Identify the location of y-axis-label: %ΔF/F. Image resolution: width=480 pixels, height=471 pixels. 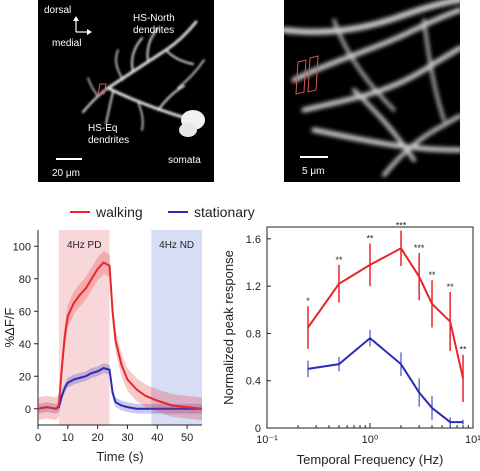
(9, 328).